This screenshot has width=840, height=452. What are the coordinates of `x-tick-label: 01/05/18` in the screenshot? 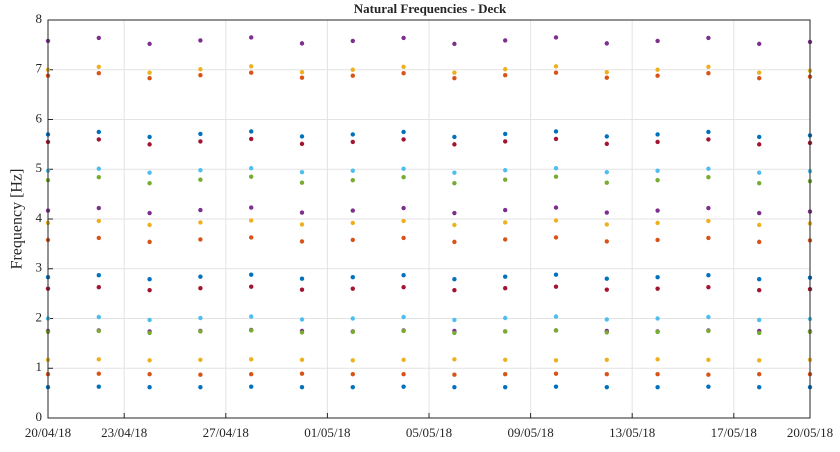 It's located at (327, 432).